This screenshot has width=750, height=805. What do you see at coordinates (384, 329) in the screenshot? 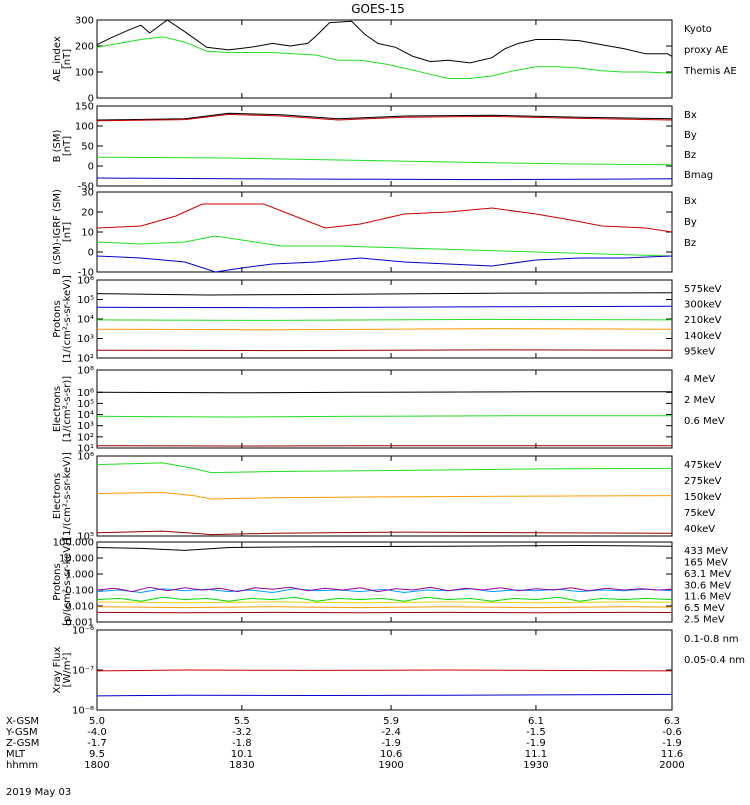
I see `series-line-300kev` at bounding box center [384, 329].